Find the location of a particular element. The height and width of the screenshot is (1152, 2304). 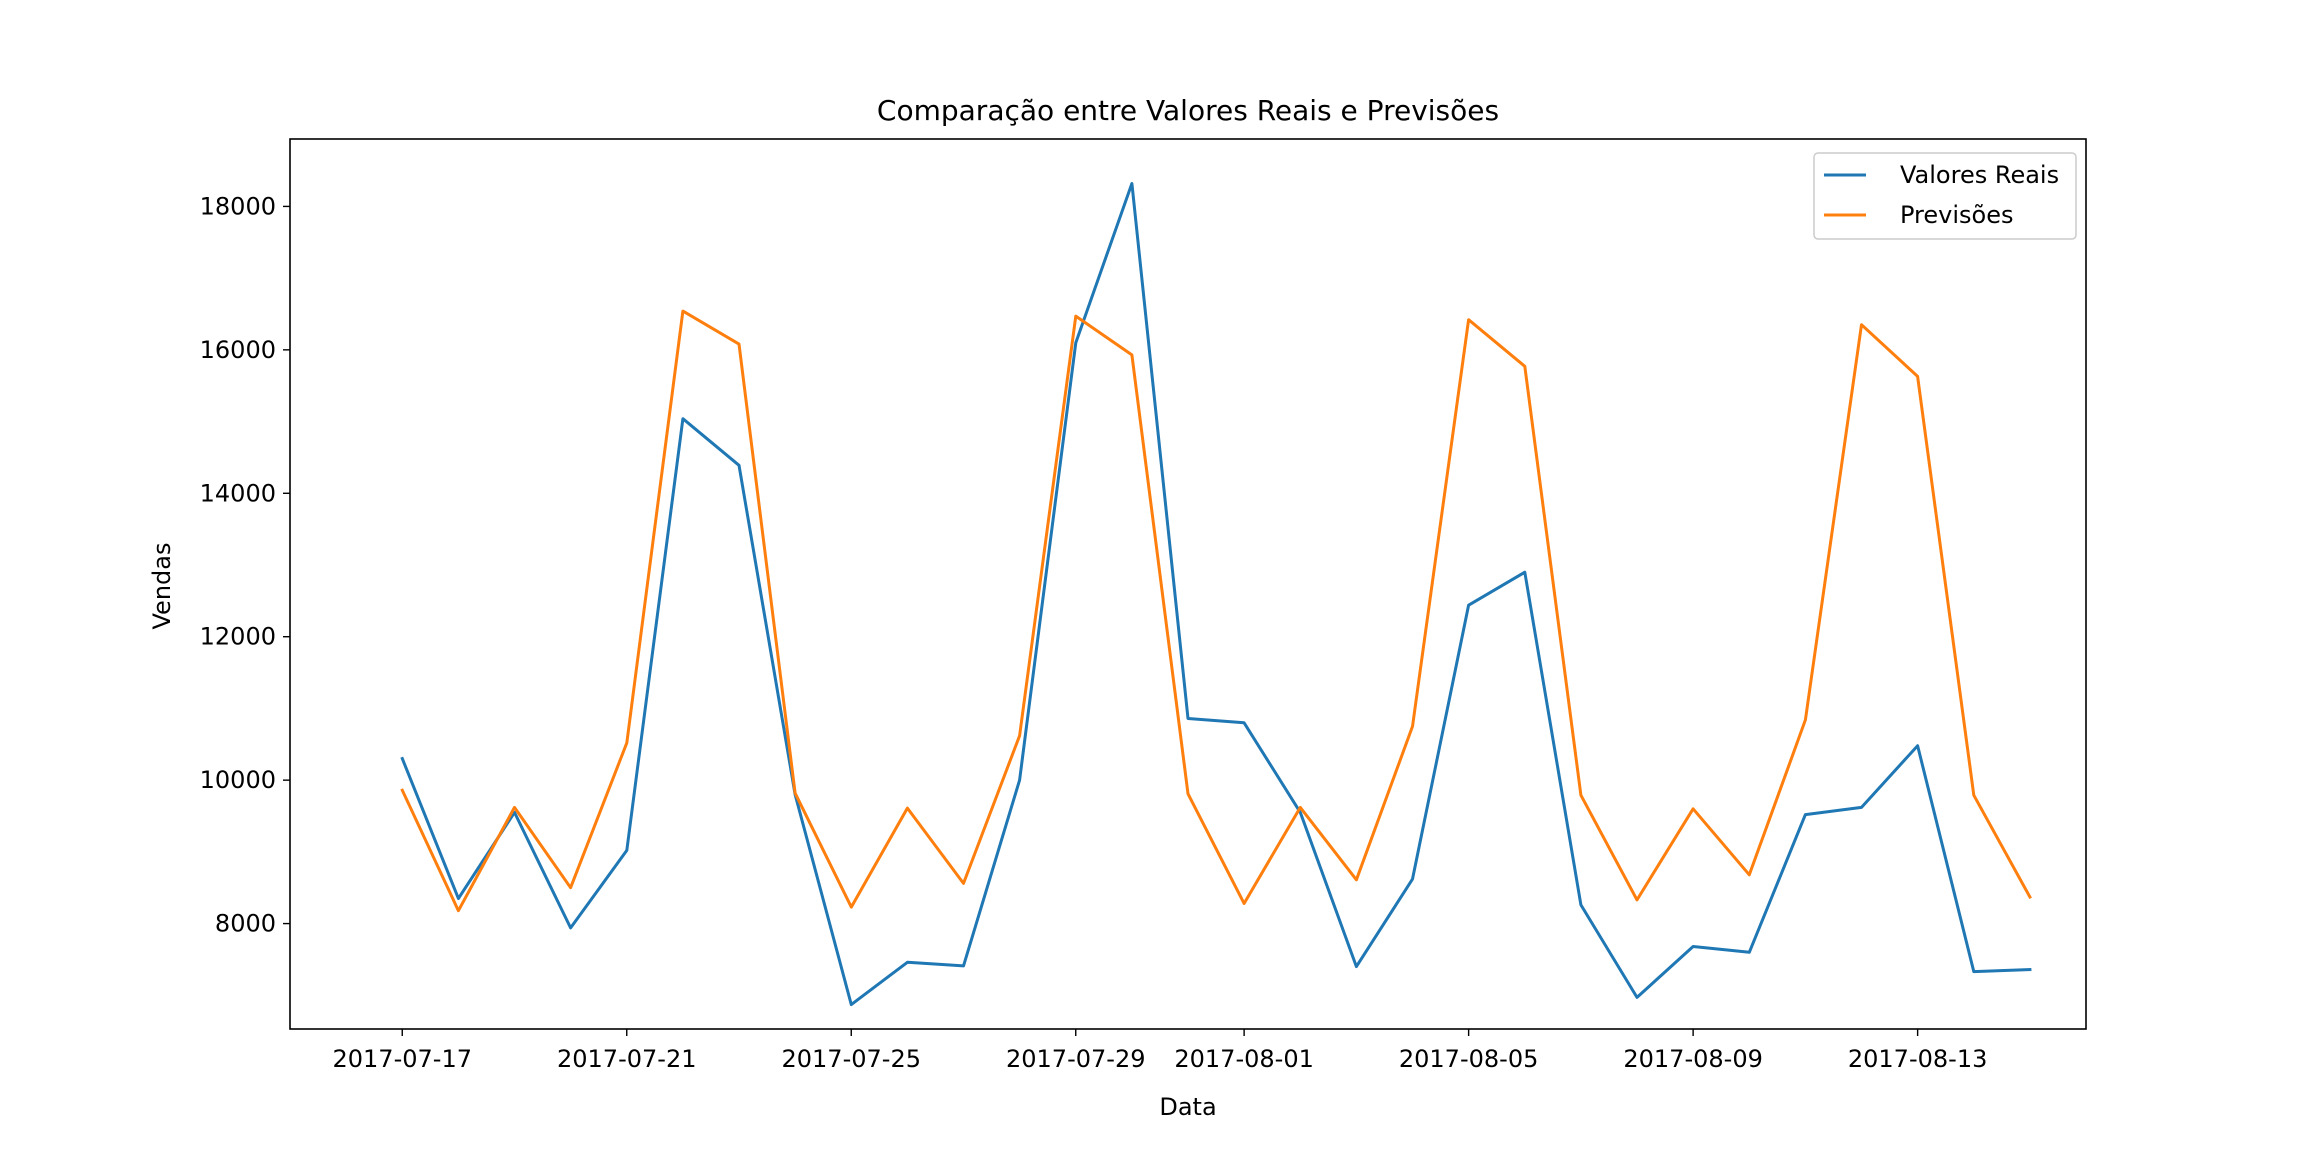

legend: Valores Reais Previsões is located at coordinates (1945, 196).